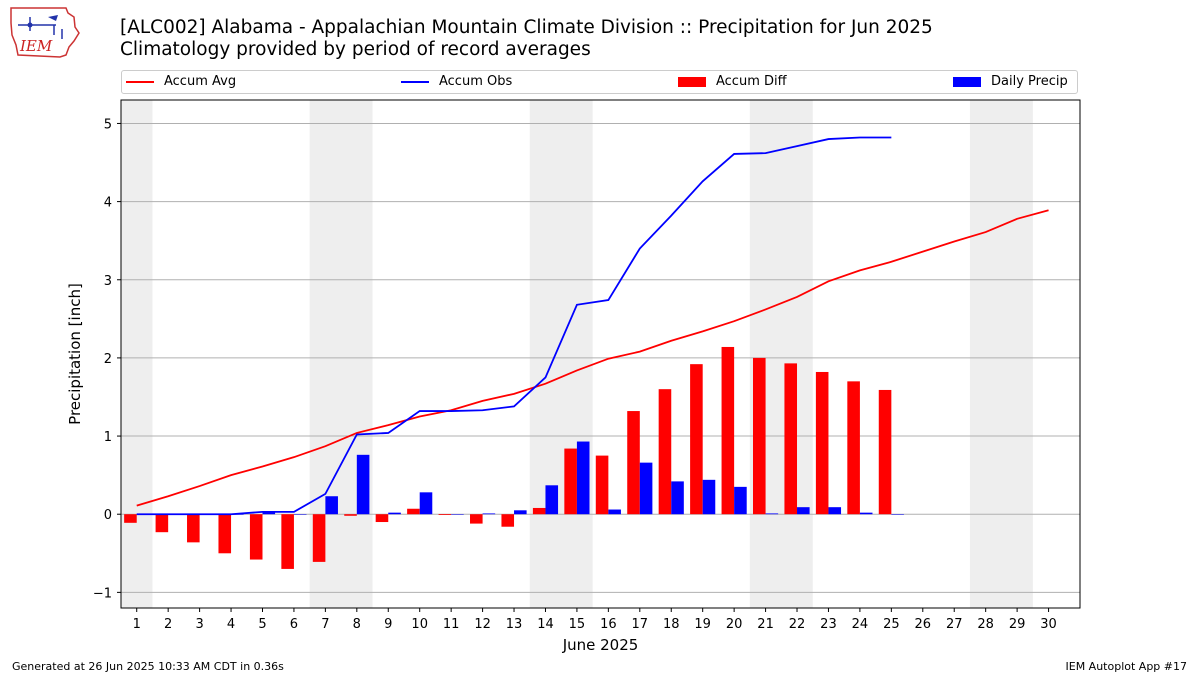 This screenshot has height=675, width=1200. What do you see at coordinates (797, 624) in the screenshot?
I see `x-tick-label: 22` at bounding box center [797, 624].